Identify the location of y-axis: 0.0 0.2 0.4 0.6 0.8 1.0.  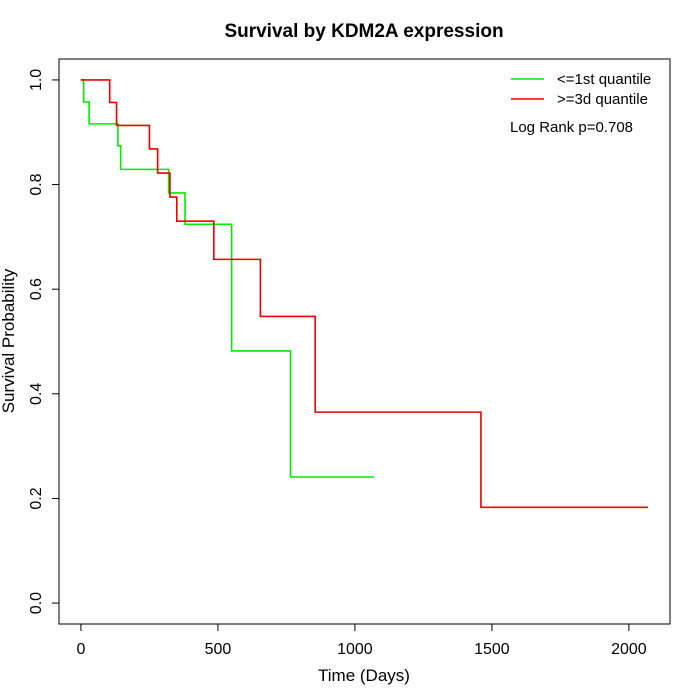
(44, 341).